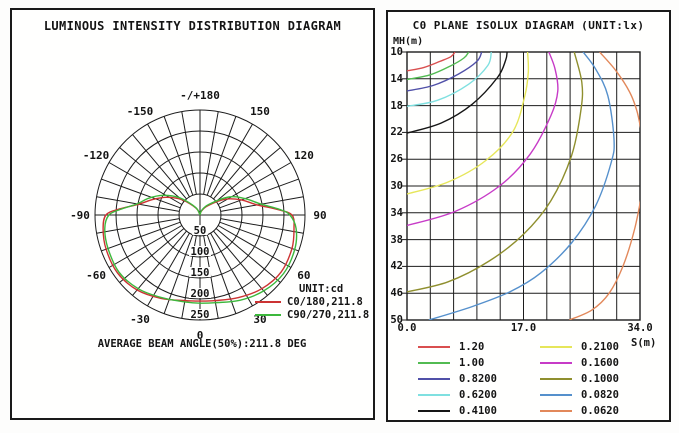 This screenshot has height=433, width=679. I want to click on polar-angle-label: -60, so click(96, 275).